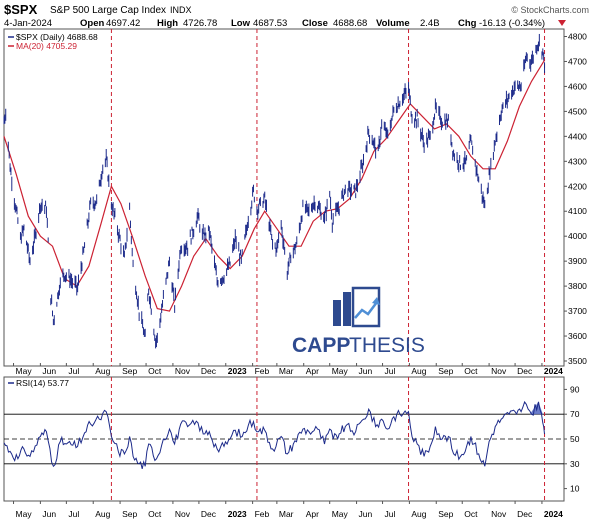 This screenshot has height=521, width=593. I want to click on open-label: Open, so click(92, 23).